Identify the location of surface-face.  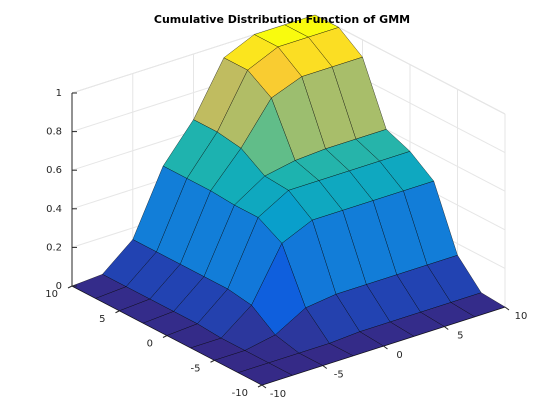
(265, 374).